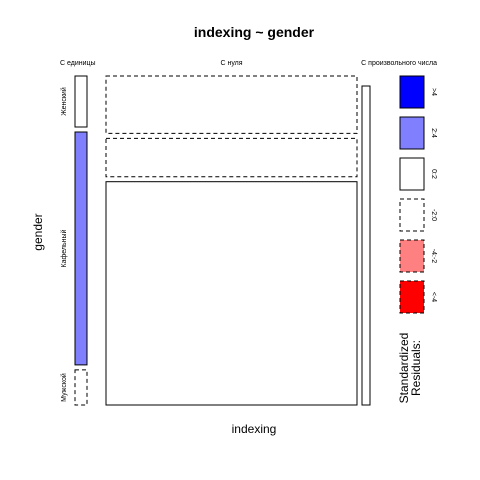 Image resolution: width=480 pixels, height=480 pixels. I want to click on legend-label: 0:2, so click(433, 174).